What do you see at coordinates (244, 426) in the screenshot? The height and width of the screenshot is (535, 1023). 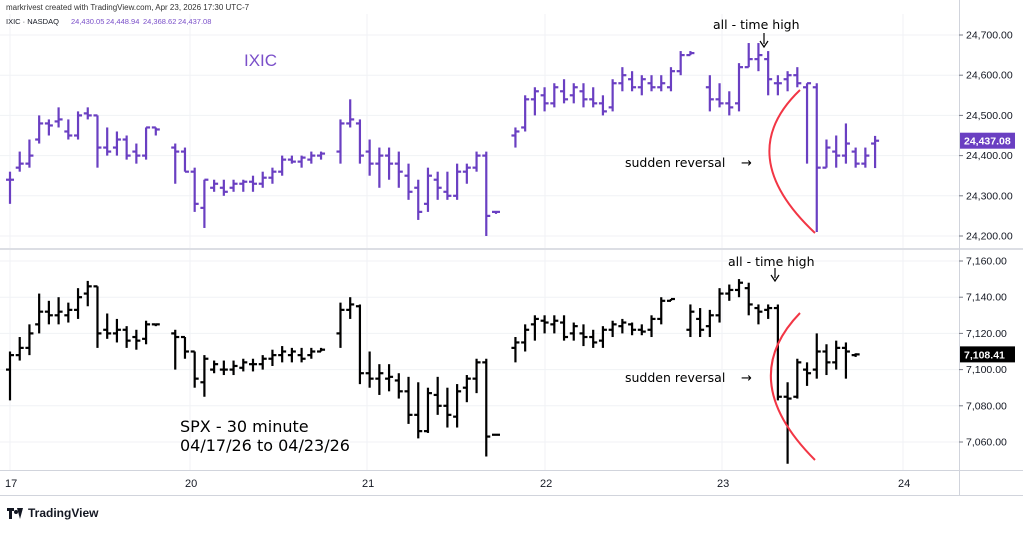 I see `spx-title: SPX - 30 minute` at bounding box center [244, 426].